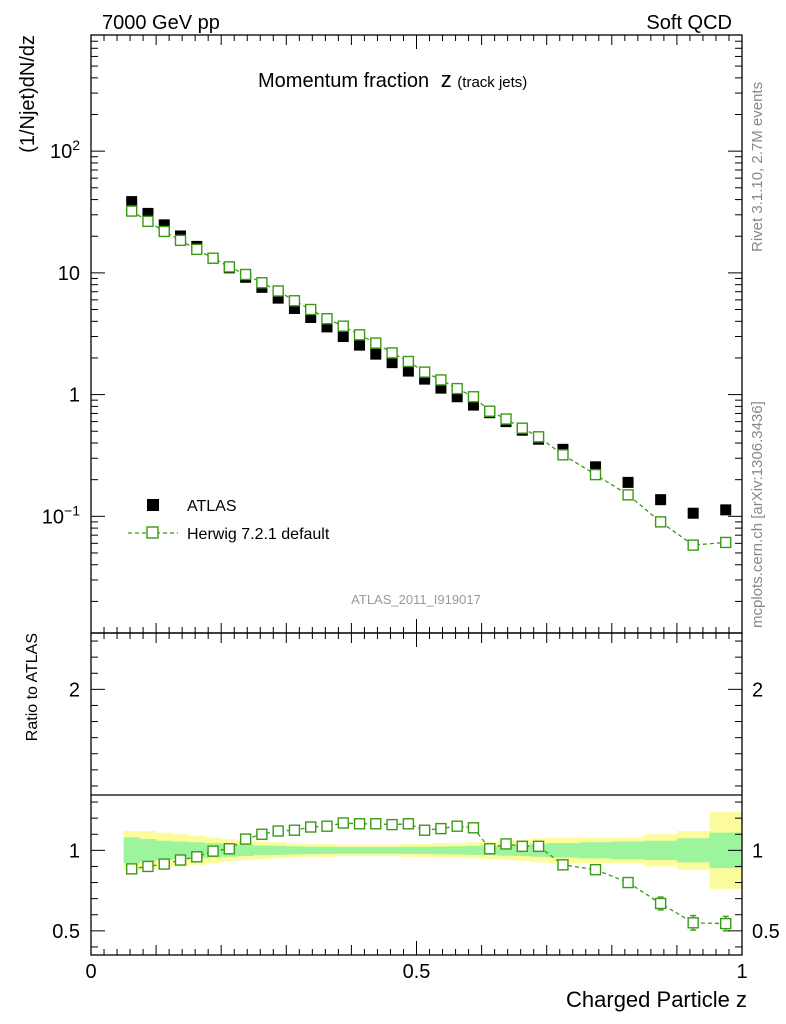  What do you see at coordinates (61, 332) in the screenshot?
I see `main-y-tick-labels: 10² 10 1 10⁻¹` at bounding box center [61, 332].